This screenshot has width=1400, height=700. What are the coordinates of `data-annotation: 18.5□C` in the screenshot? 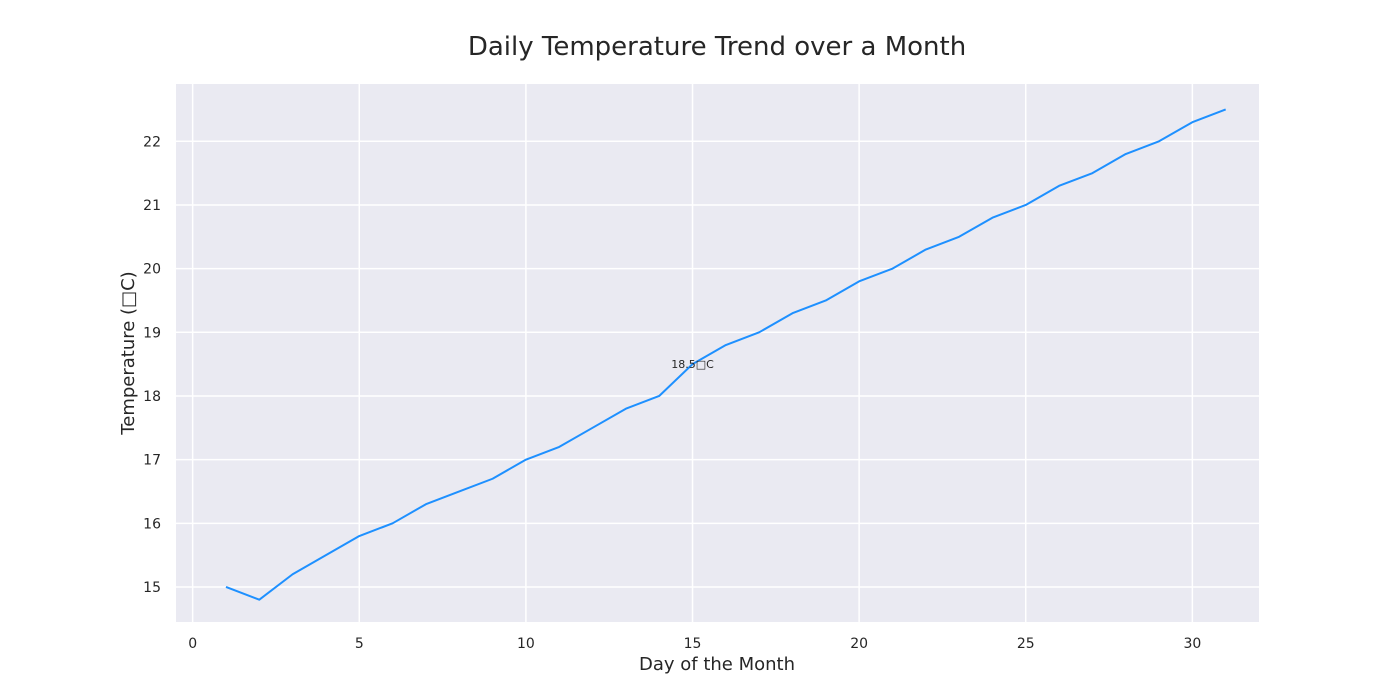 It's located at (692, 364).